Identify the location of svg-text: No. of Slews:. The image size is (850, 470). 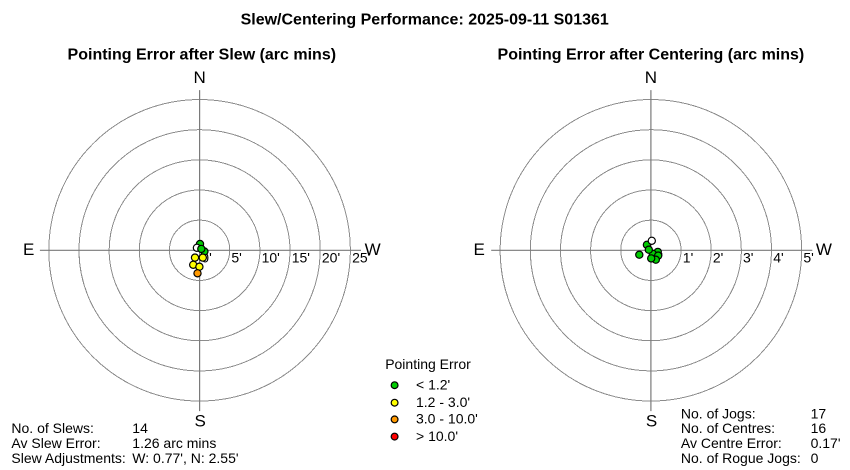
(52, 428).